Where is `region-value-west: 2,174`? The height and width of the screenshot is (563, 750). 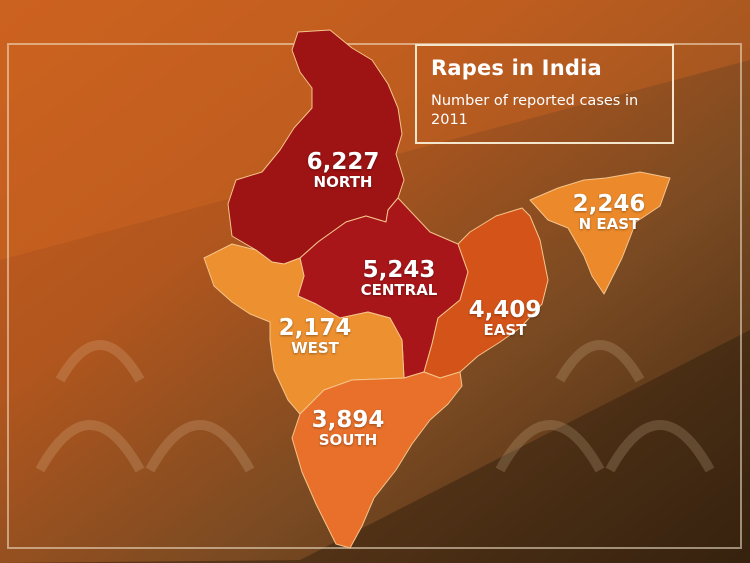
region-value-west: 2,174 is located at coordinates (315, 328).